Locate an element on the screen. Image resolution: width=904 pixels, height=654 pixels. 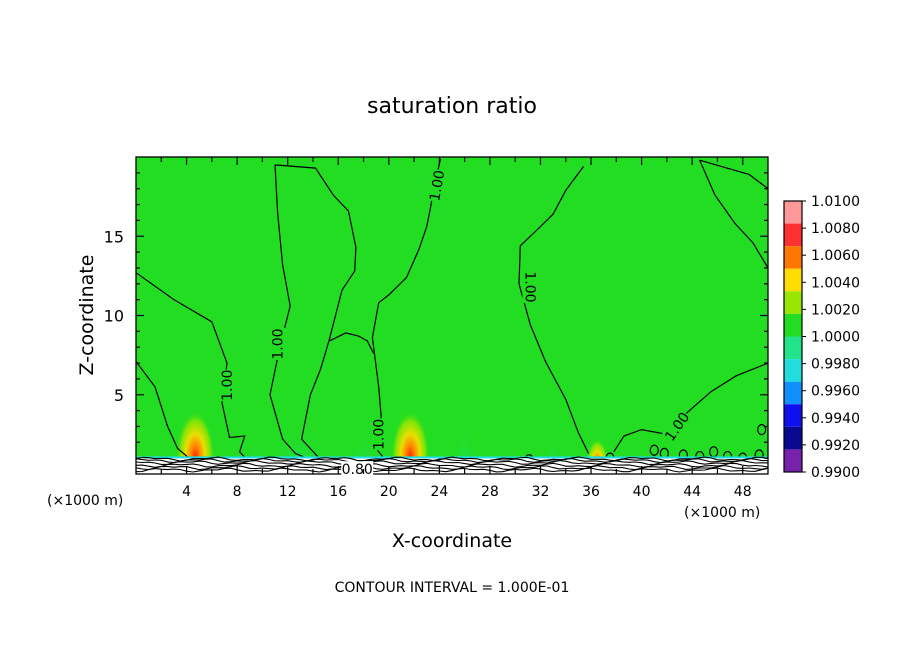
x-axis-label: X-coordinate is located at coordinates (452, 541).